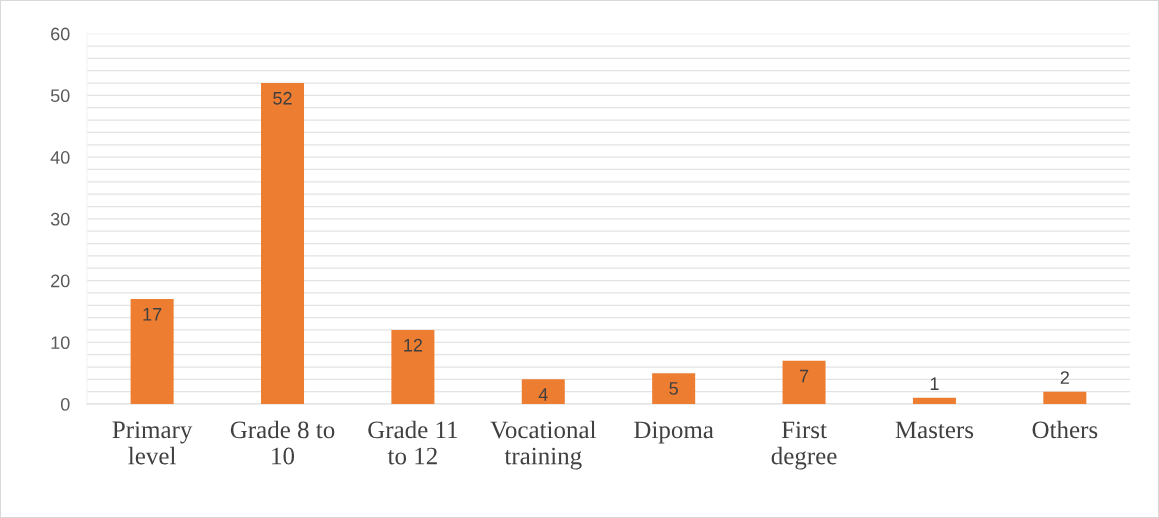  What do you see at coordinates (282, 98) in the screenshot?
I see `data-label: 52` at bounding box center [282, 98].